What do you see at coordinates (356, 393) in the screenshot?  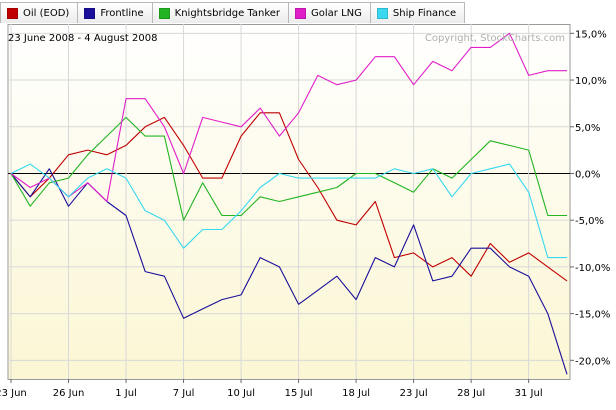 I see `x-tick-label: 18 Jul` at bounding box center [356, 393].